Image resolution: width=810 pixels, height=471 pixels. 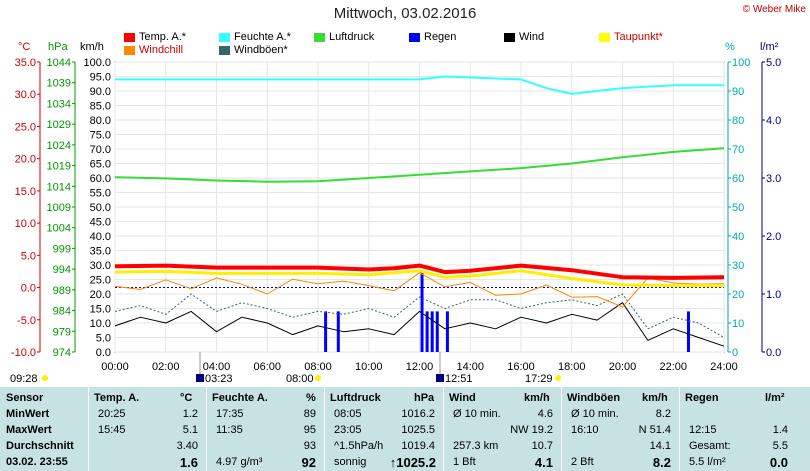 What do you see at coordinates (25, 398) in the screenshot?
I see `row-label-sensor: Sensor` at bounding box center [25, 398].